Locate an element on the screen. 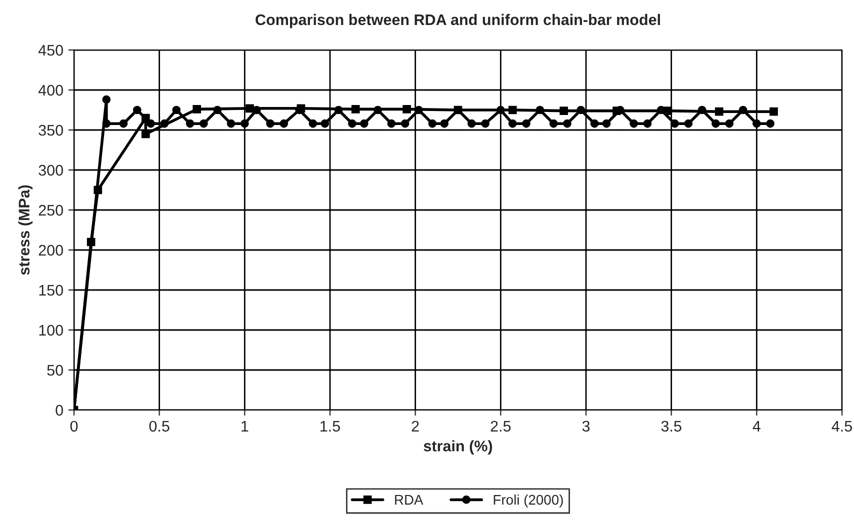  x-tick-label: 4.5 is located at coordinates (842, 426).